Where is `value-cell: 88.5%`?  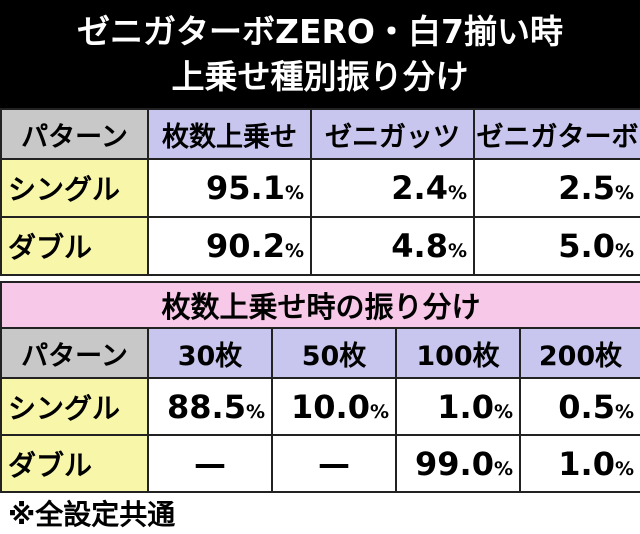 value-cell: 88.5% is located at coordinates (210, 406).